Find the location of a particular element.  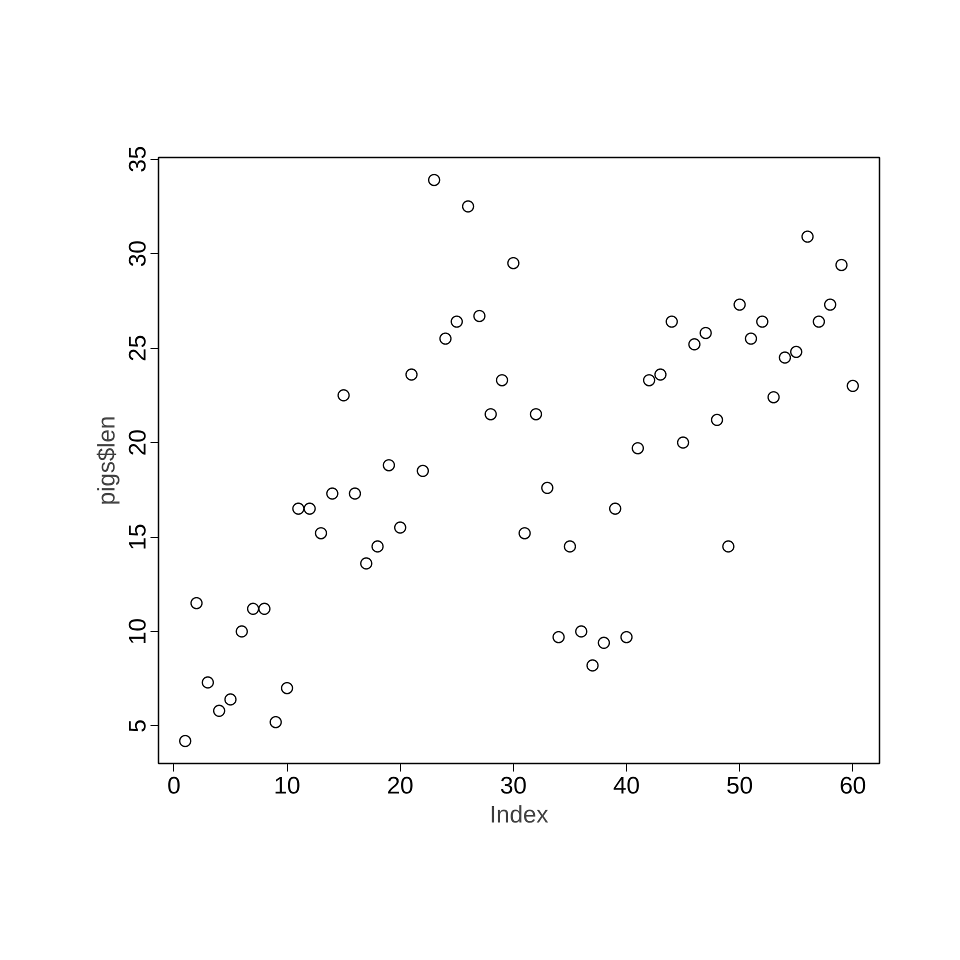

x-axis-title: Index is located at coordinates (519, 815).